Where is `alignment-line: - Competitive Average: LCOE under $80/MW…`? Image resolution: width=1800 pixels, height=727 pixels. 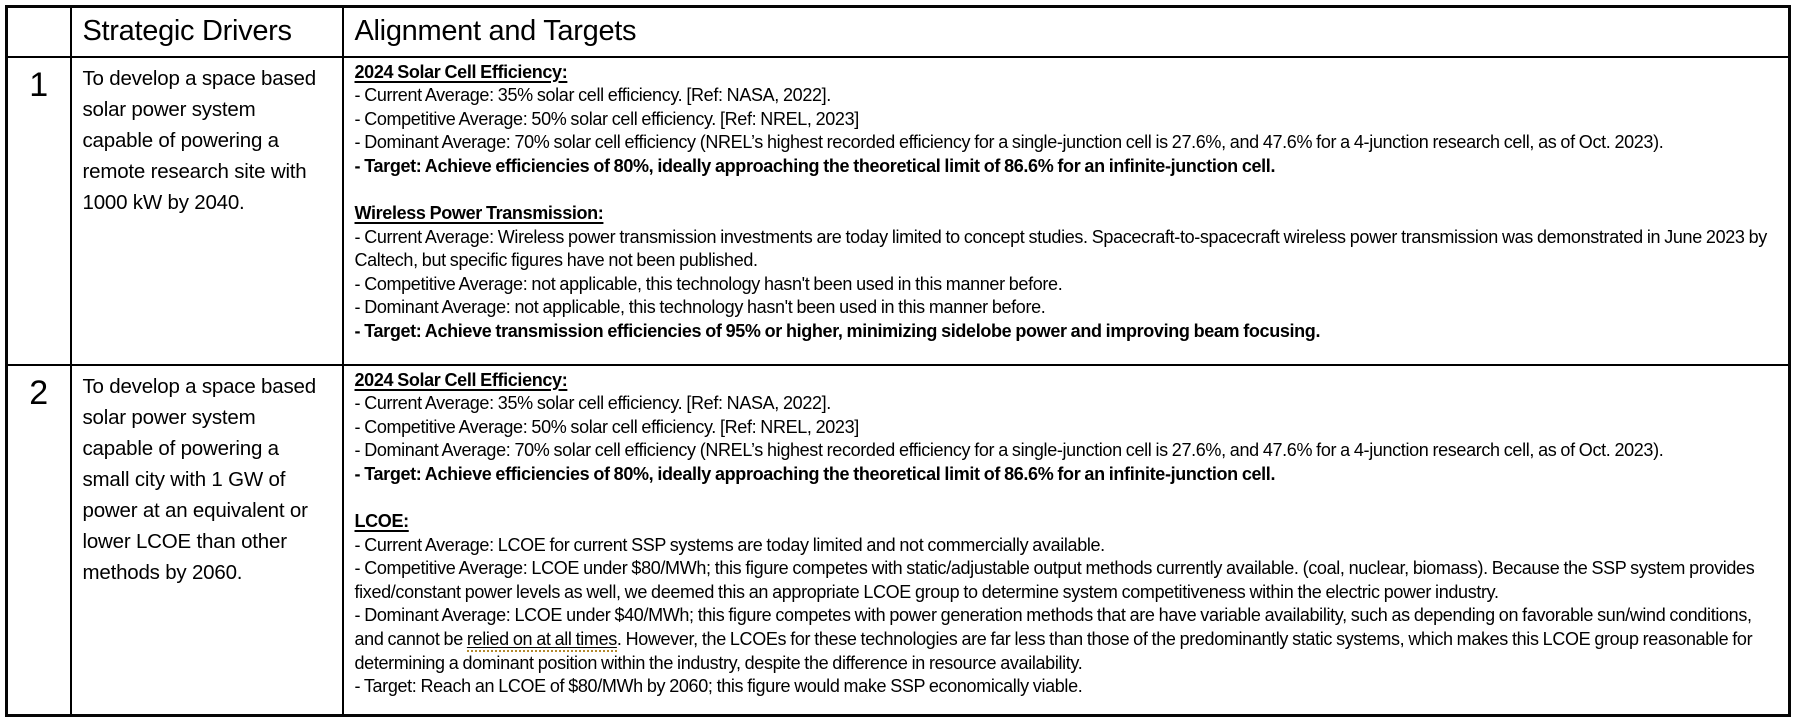
alignment-line: - Competitive Average: LCOE under $80/MW… is located at coordinates (1066, 580).